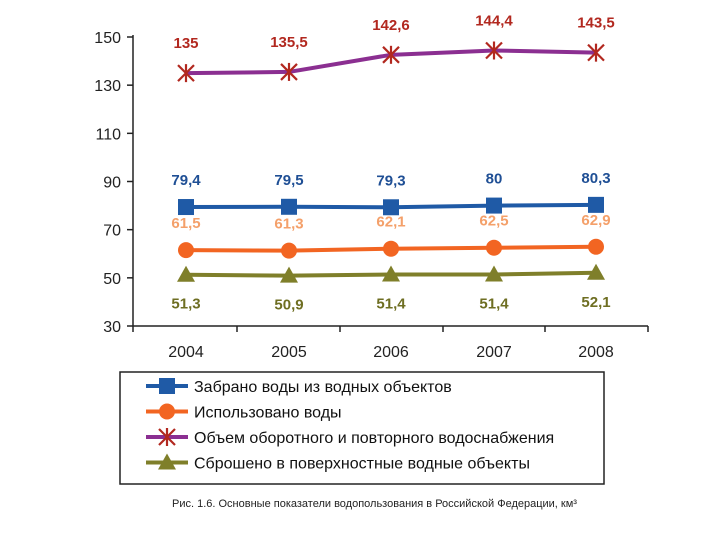  What do you see at coordinates (112, 279) in the screenshot?
I see `y-tick-label: 50` at bounding box center [112, 279].